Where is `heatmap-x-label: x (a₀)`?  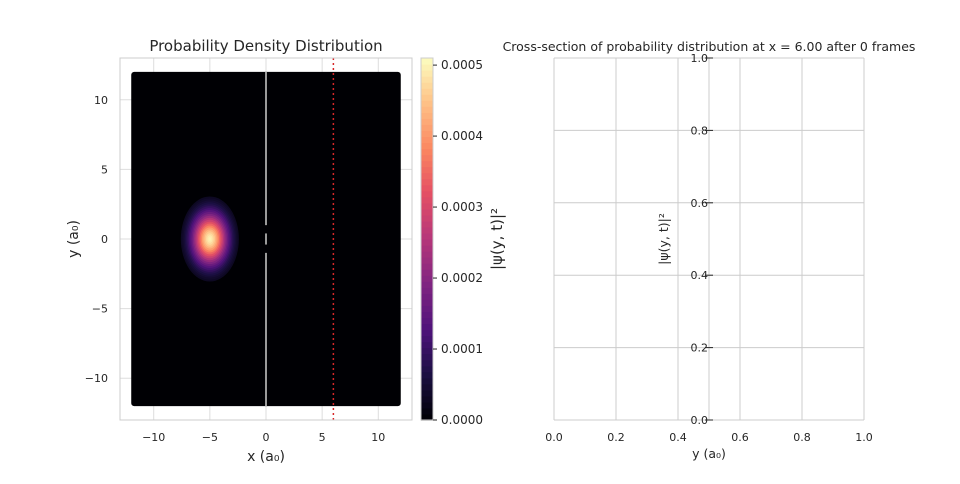
heatmap-x-label: x (a₀) is located at coordinates (266, 457).